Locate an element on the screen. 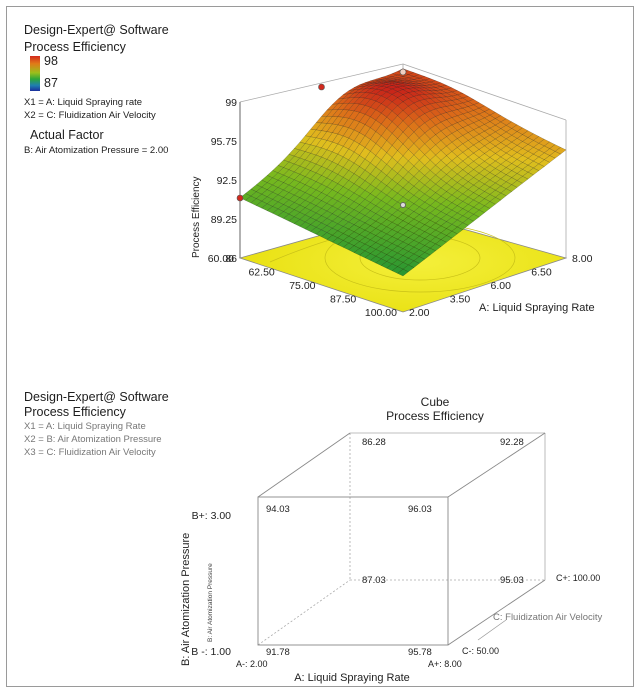 The image size is (642, 694). cube-corner-value: 95.03 is located at coordinates (512, 580).